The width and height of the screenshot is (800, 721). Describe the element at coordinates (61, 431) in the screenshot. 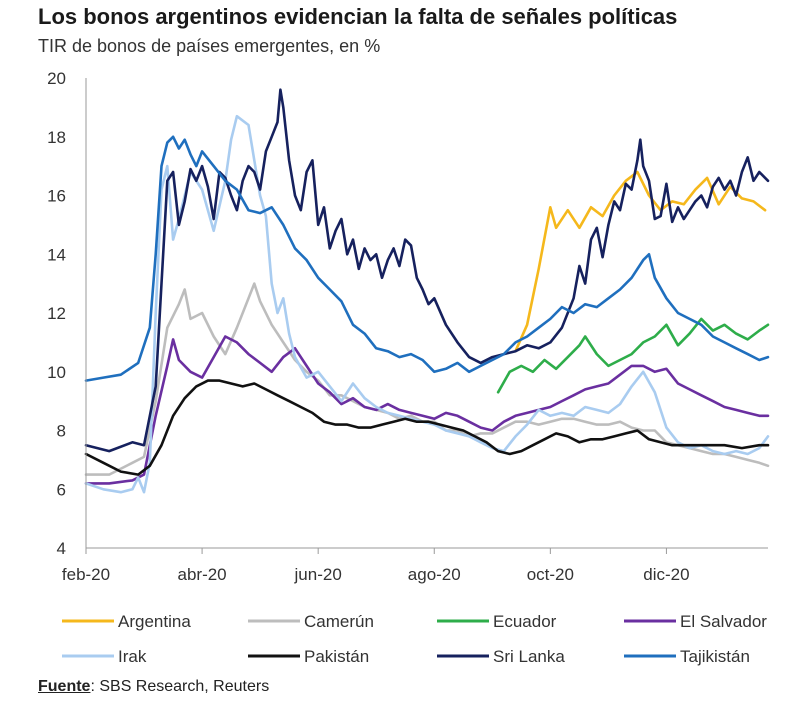

I see `y-tick-label: 8` at that location.